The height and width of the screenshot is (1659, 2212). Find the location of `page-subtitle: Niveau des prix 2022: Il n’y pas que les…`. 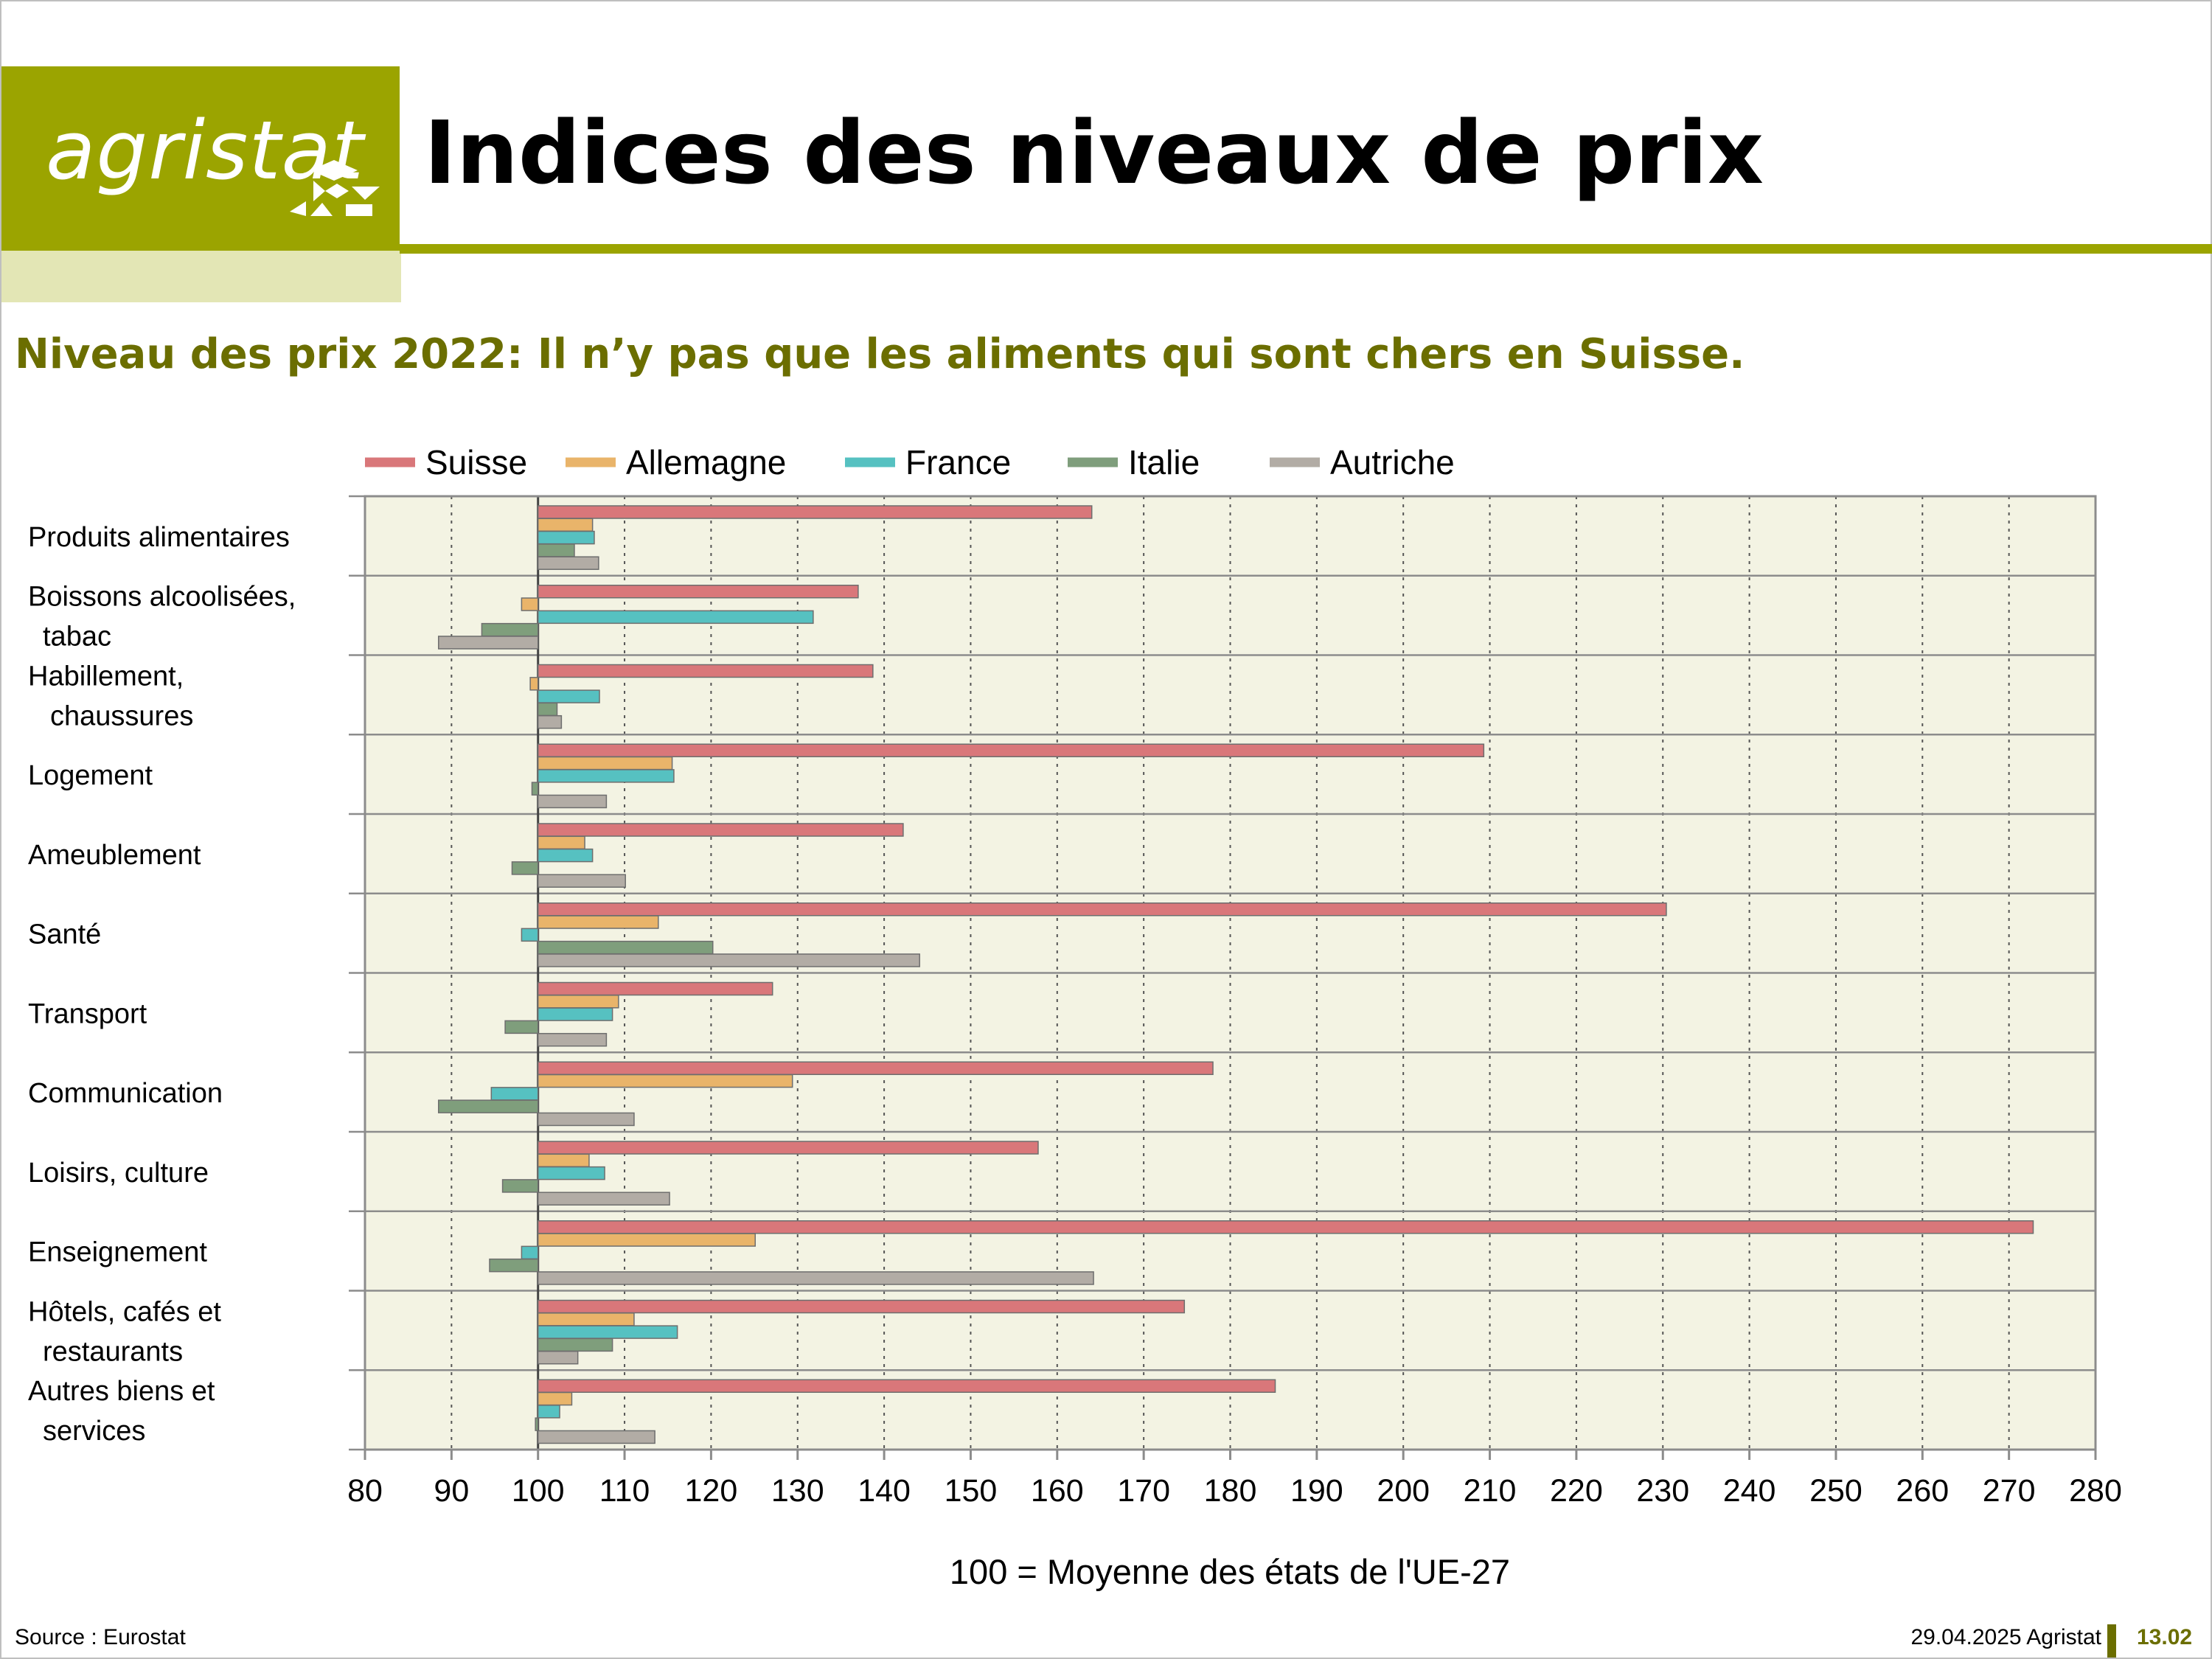

page-subtitle: Niveau des prix 2022: Il n’y pas que les… is located at coordinates (880, 354).